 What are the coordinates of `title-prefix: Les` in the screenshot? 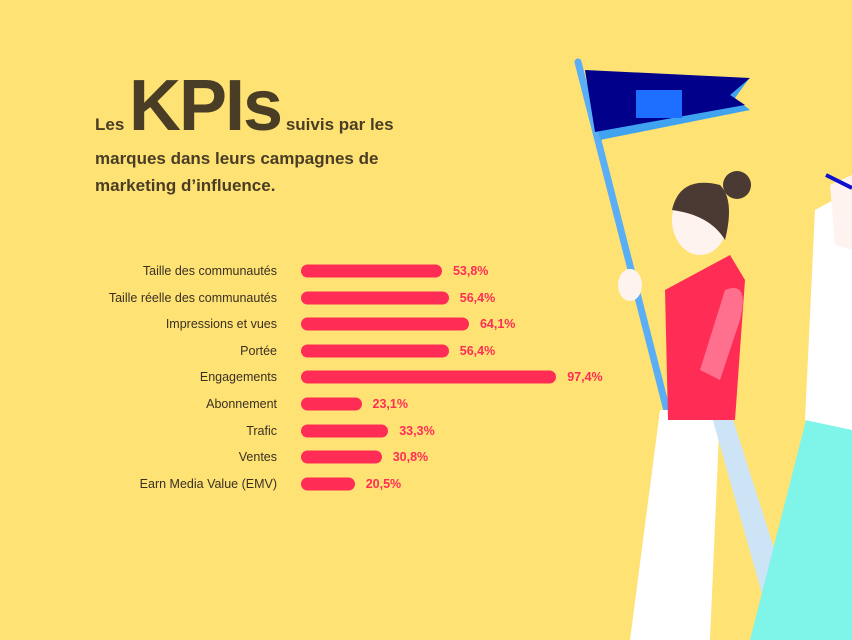 It's located at (110, 124).